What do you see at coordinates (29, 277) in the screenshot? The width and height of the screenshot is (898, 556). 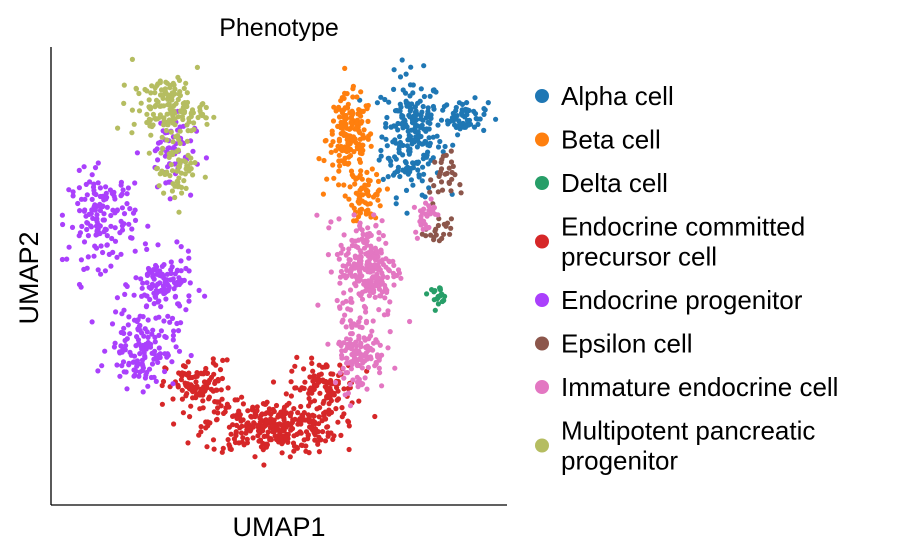 I see `y-axis-label: UMAP2` at bounding box center [29, 277].